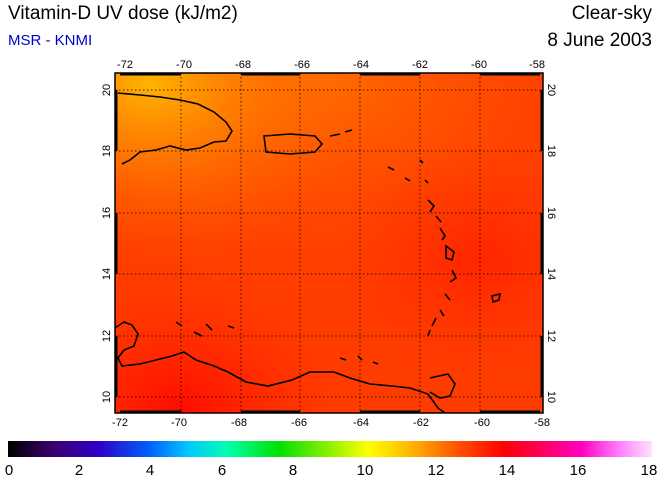  Describe the element at coordinates (507, 470) in the screenshot. I see `colorbar-label: 14` at that location.